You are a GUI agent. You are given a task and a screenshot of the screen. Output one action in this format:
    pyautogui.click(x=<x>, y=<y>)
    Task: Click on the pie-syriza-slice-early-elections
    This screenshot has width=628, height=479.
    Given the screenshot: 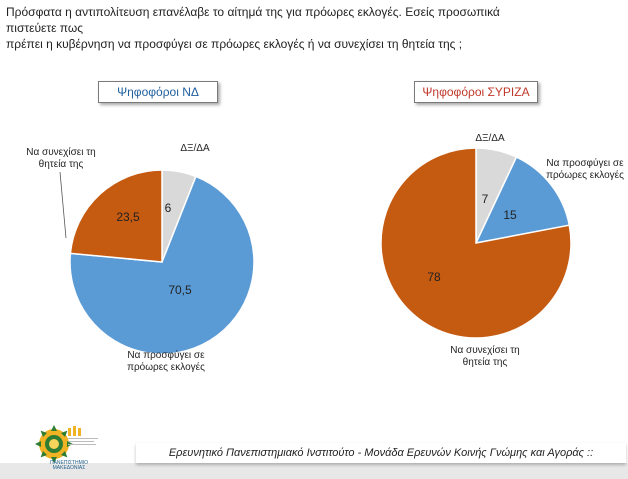 What is the action you would take?
    pyautogui.click(x=522, y=200)
    